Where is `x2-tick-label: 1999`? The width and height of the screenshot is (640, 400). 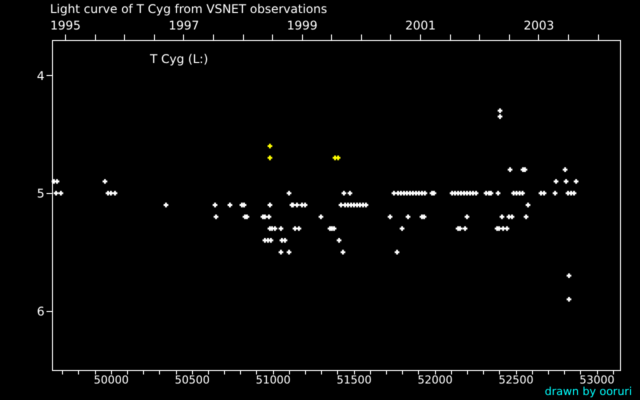
x2-tick-label: 1999 is located at coordinates (302, 25).